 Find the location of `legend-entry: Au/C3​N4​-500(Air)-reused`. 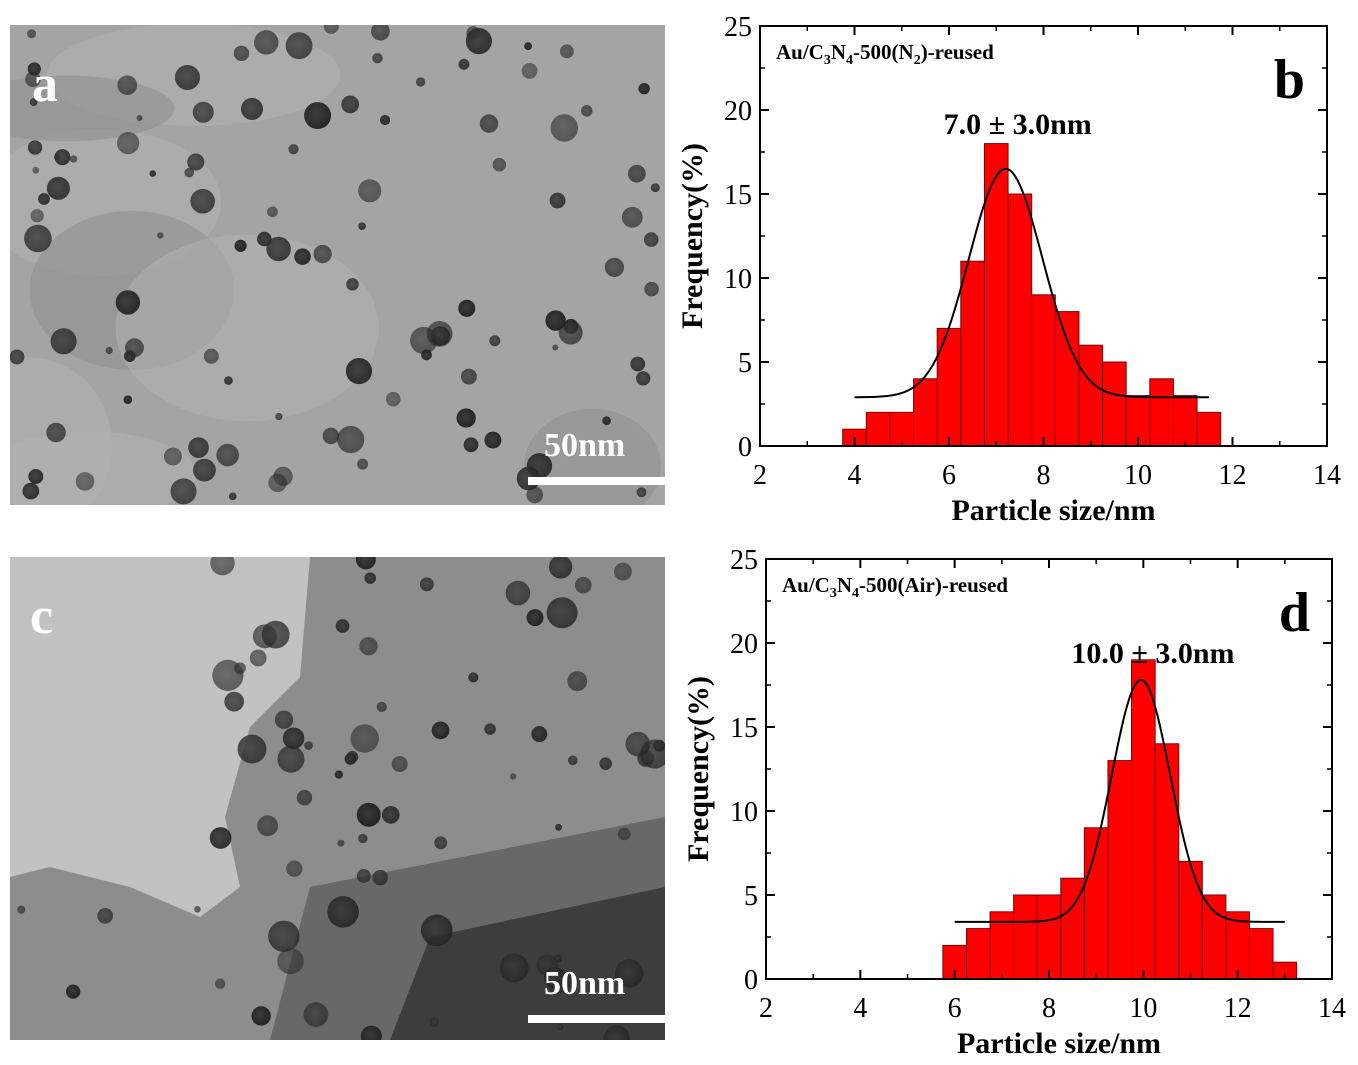

legend-entry: Au/C3​N4​-500(Air)-reused is located at coordinates (895, 587).